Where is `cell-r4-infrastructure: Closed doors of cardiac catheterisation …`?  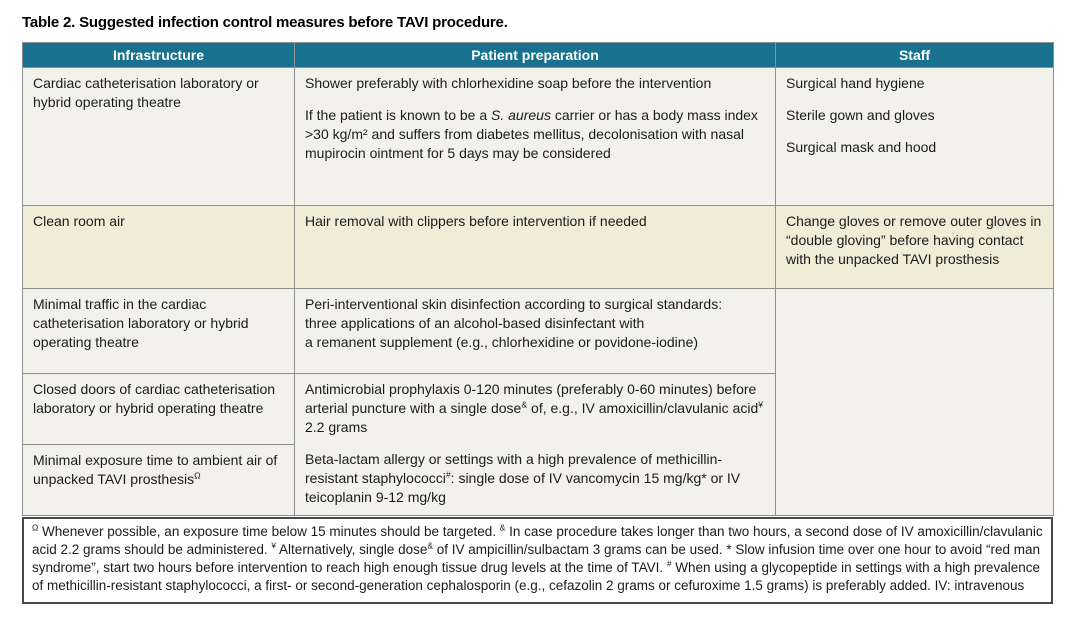 cell-r4-infrastructure: Closed doors of cardiac catheterisation … is located at coordinates (158, 409).